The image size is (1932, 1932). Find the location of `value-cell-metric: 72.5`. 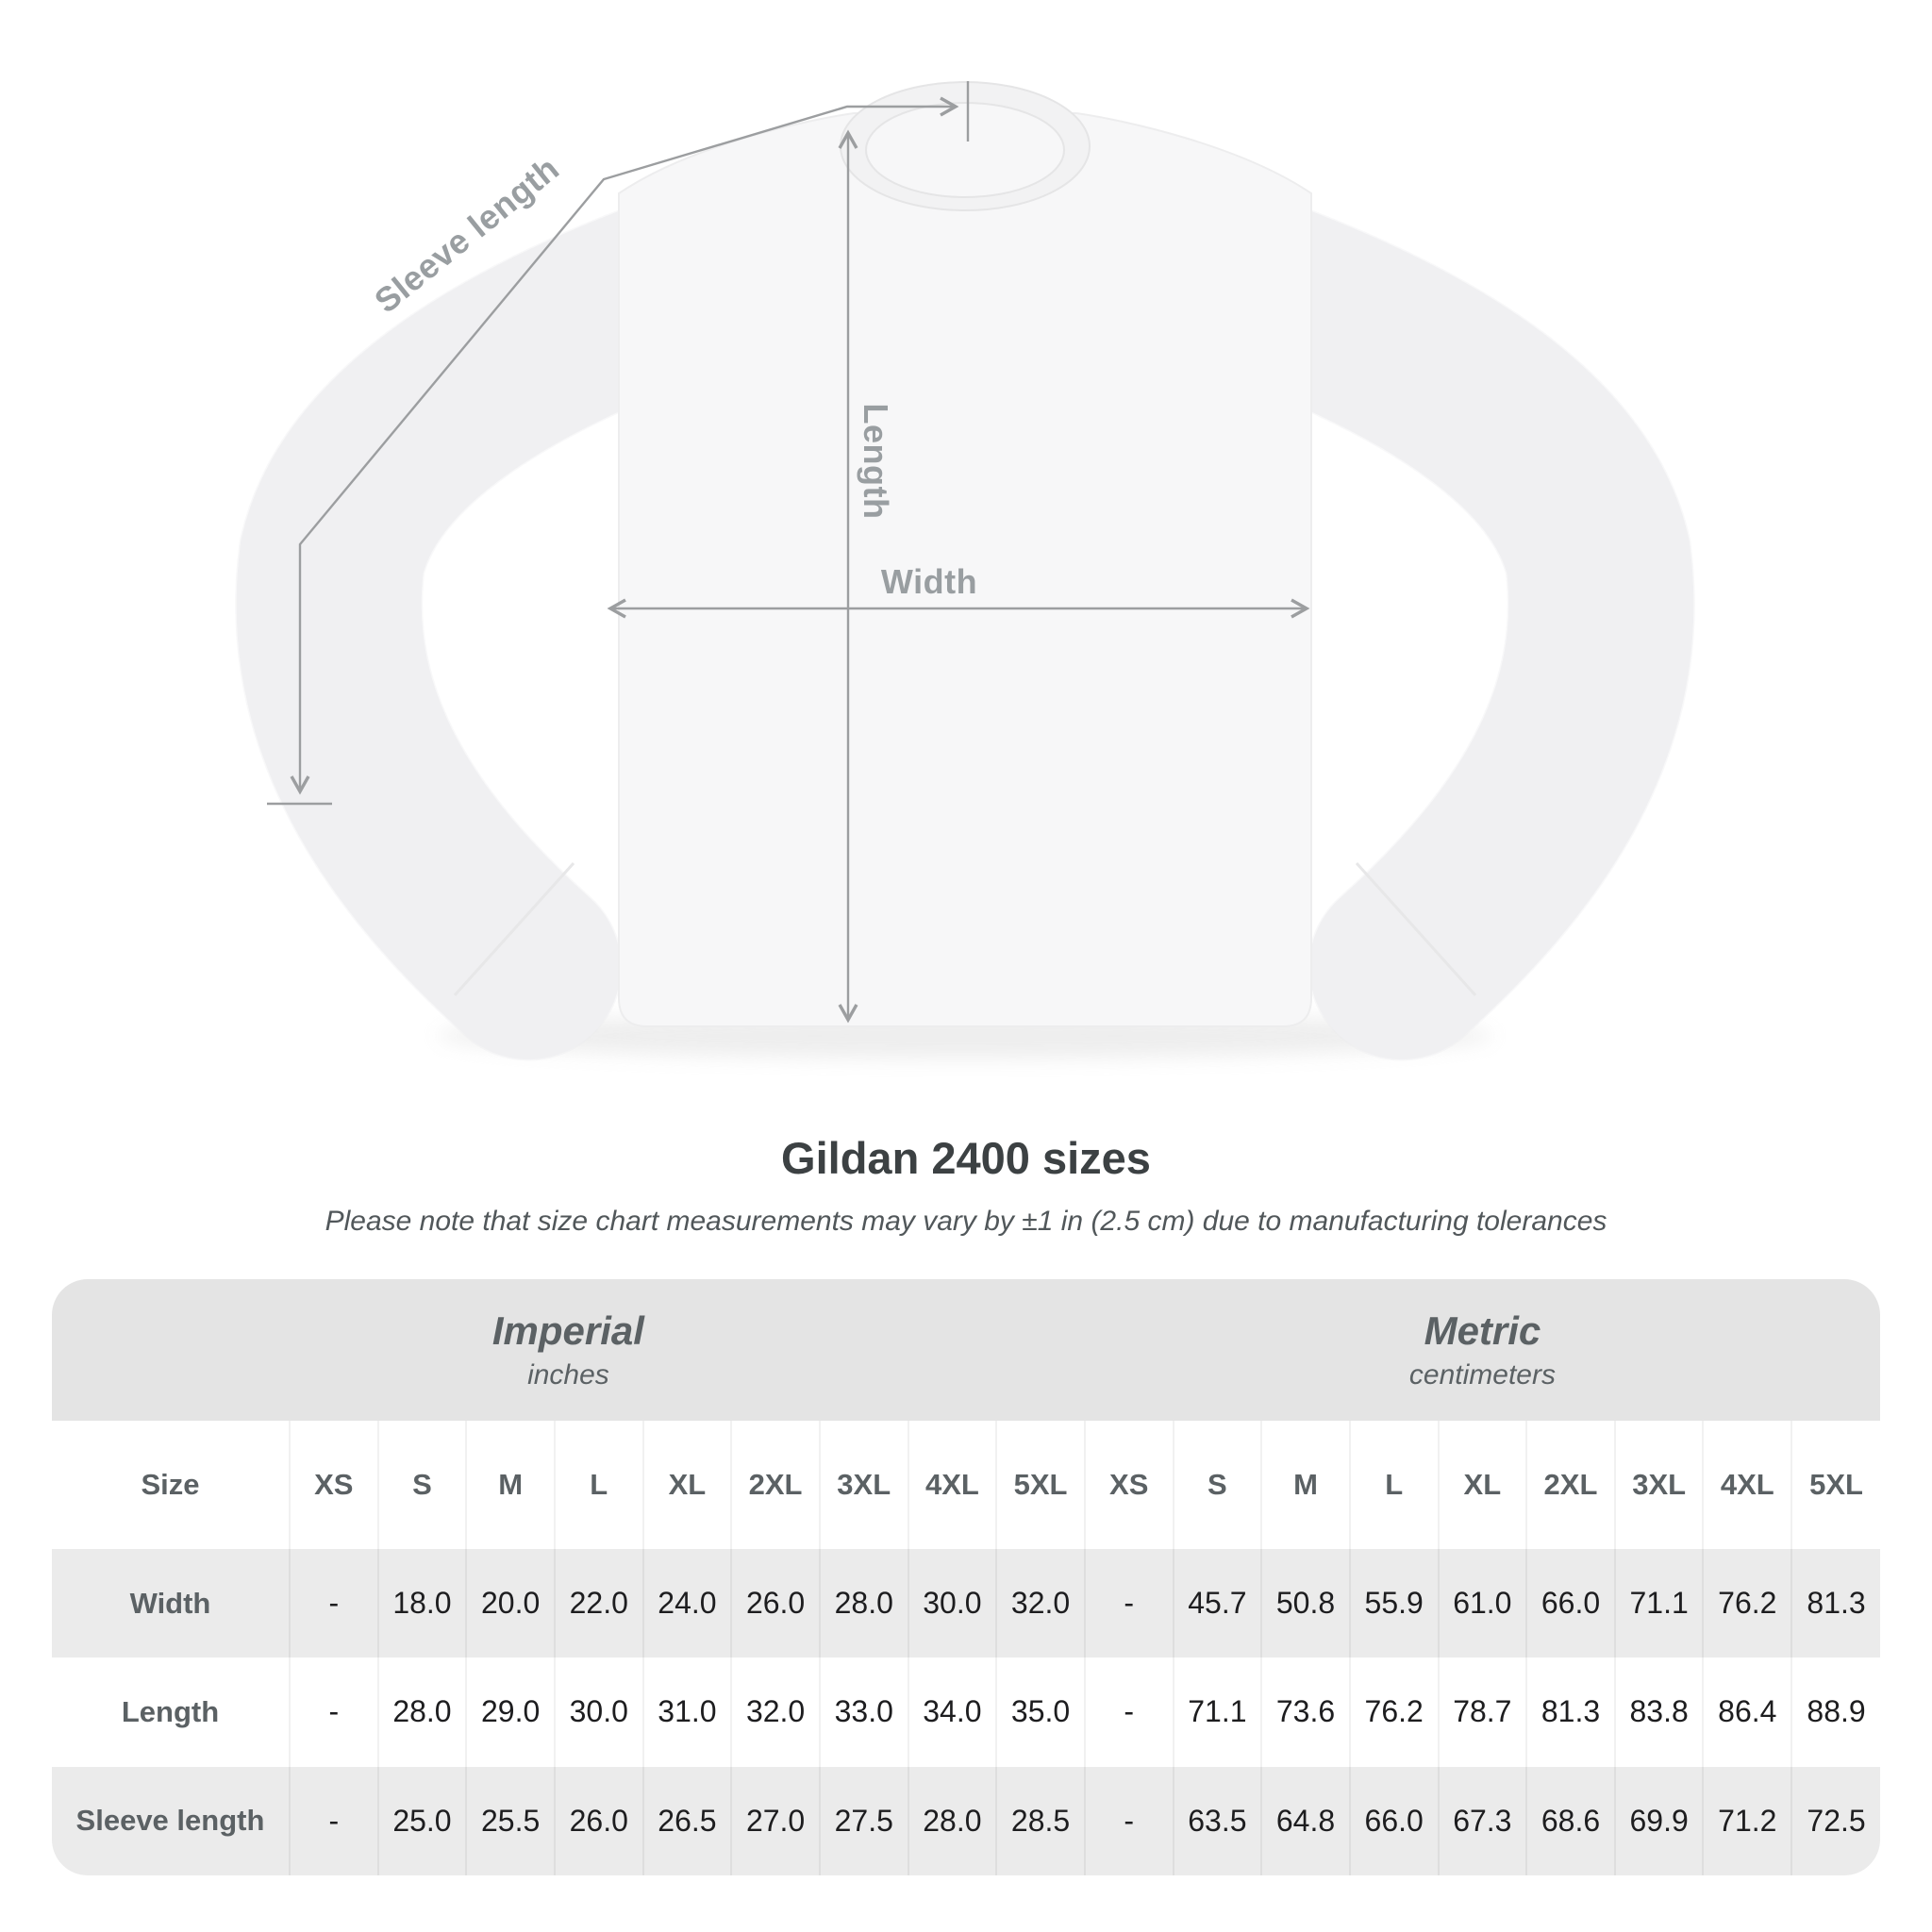

value-cell-metric: 72.5 is located at coordinates (1835, 1821).